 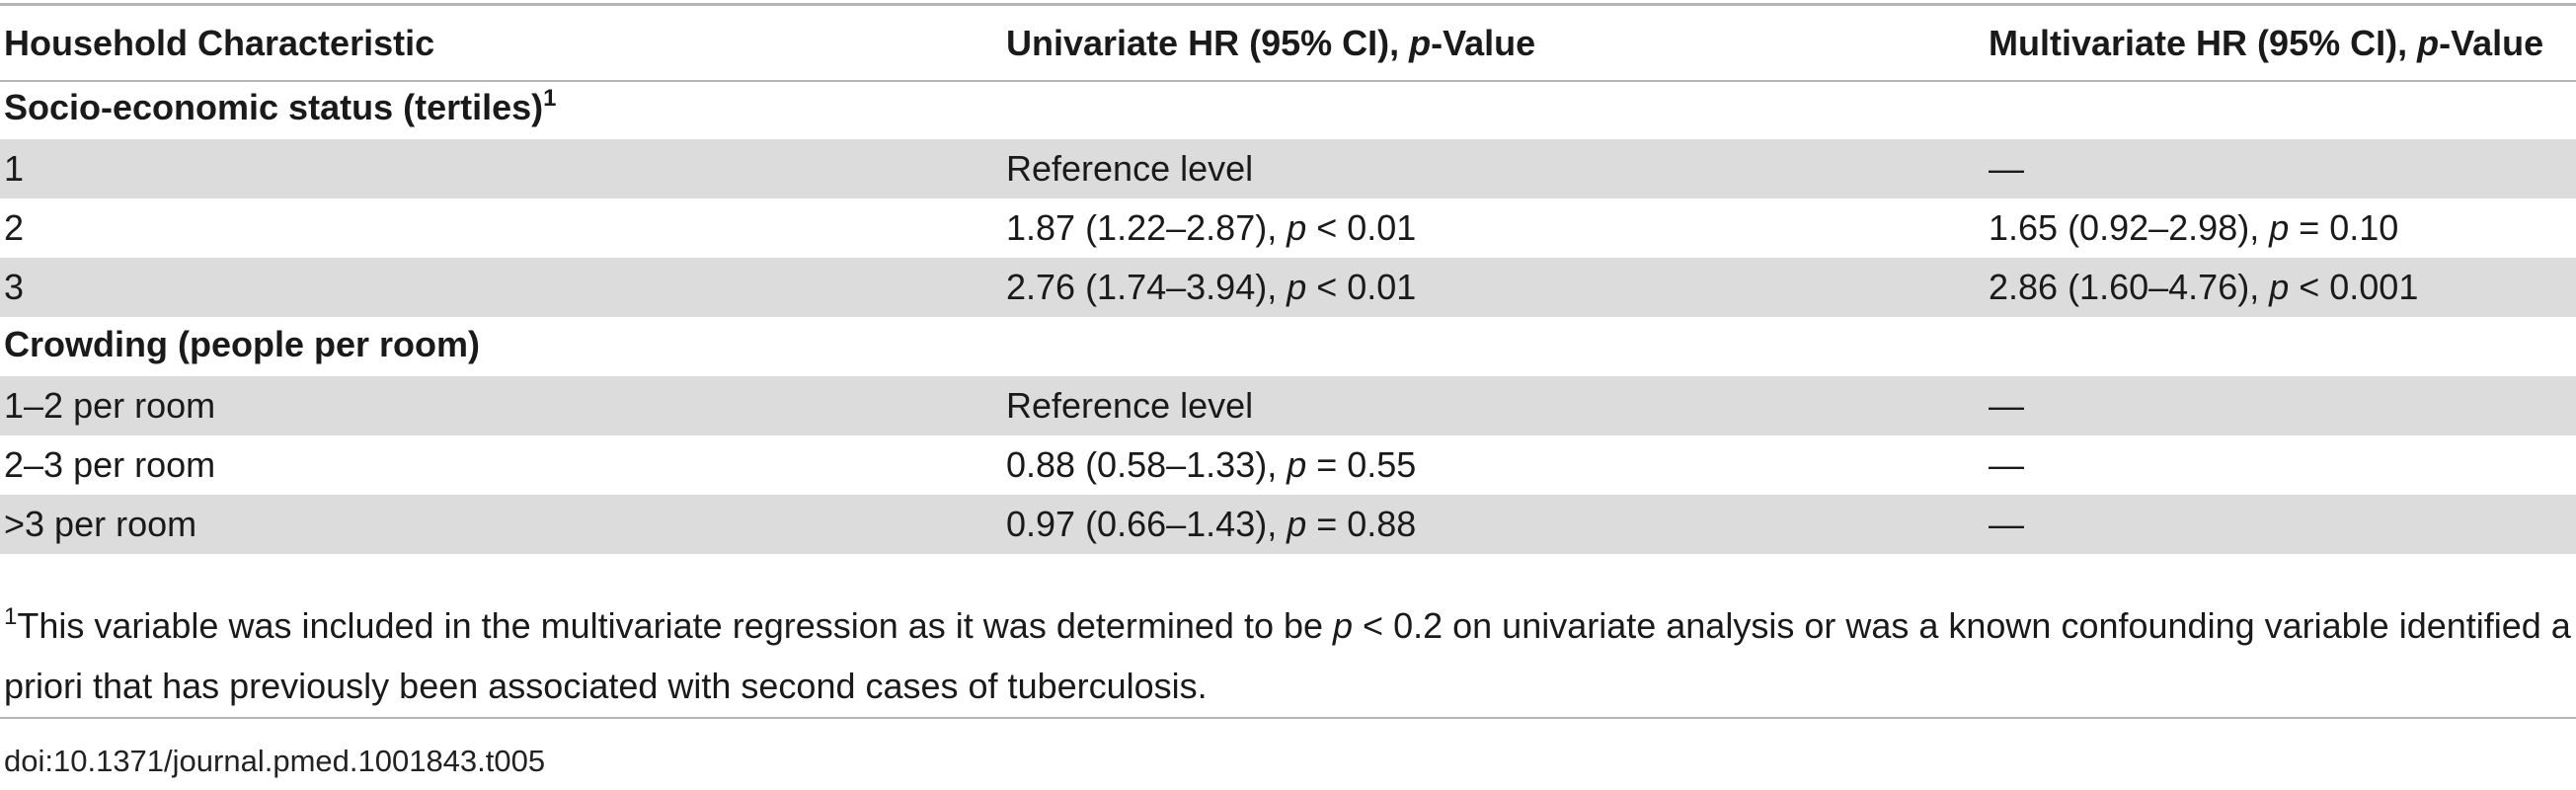 What do you see at coordinates (501, 288) in the screenshot?
I see `row-label: 3` at bounding box center [501, 288].